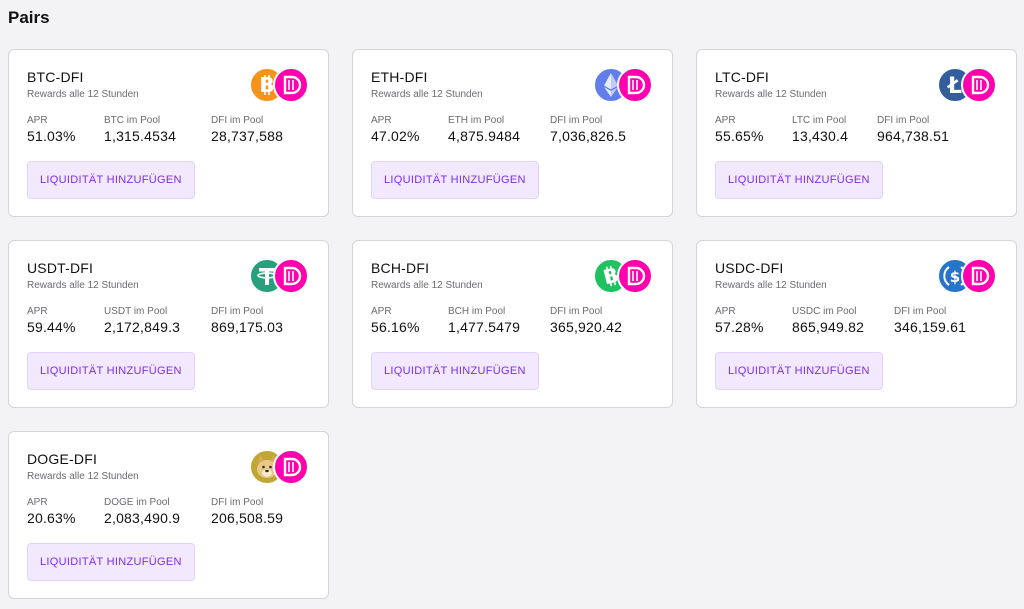 The height and width of the screenshot is (609, 1024). I want to click on token-pool-stat: USDC im Pool 865,949.82, so click(832, 320).